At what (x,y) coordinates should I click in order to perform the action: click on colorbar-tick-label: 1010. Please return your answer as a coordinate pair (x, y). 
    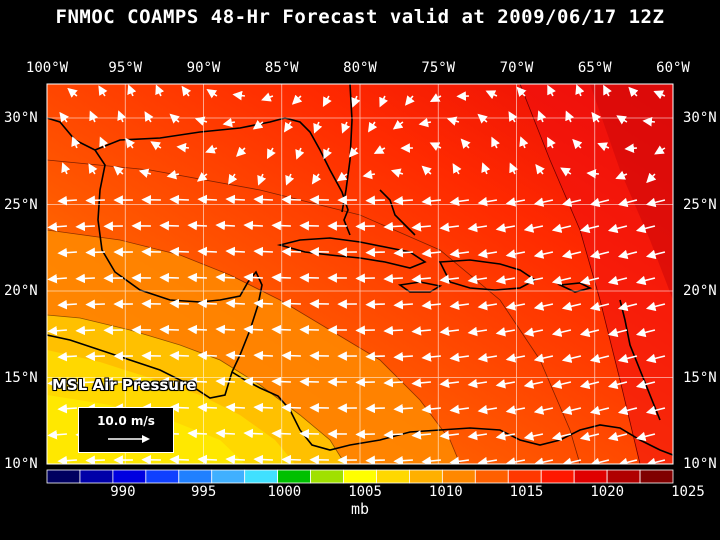
    Looking at the image, I should click on (445, 492).